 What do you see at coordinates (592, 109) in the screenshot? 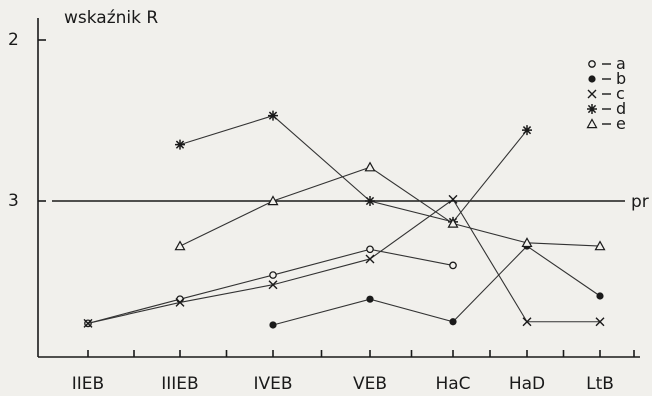
I see `legend-marker-d` at bounding box center [592, 109].